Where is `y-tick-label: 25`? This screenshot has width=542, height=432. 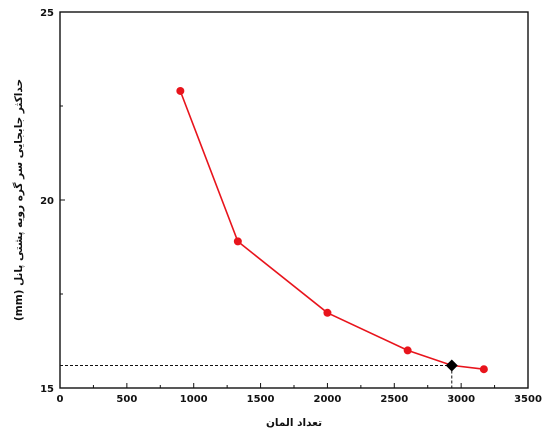 y-tick-label: 25 is located at coordinates (47, 13).